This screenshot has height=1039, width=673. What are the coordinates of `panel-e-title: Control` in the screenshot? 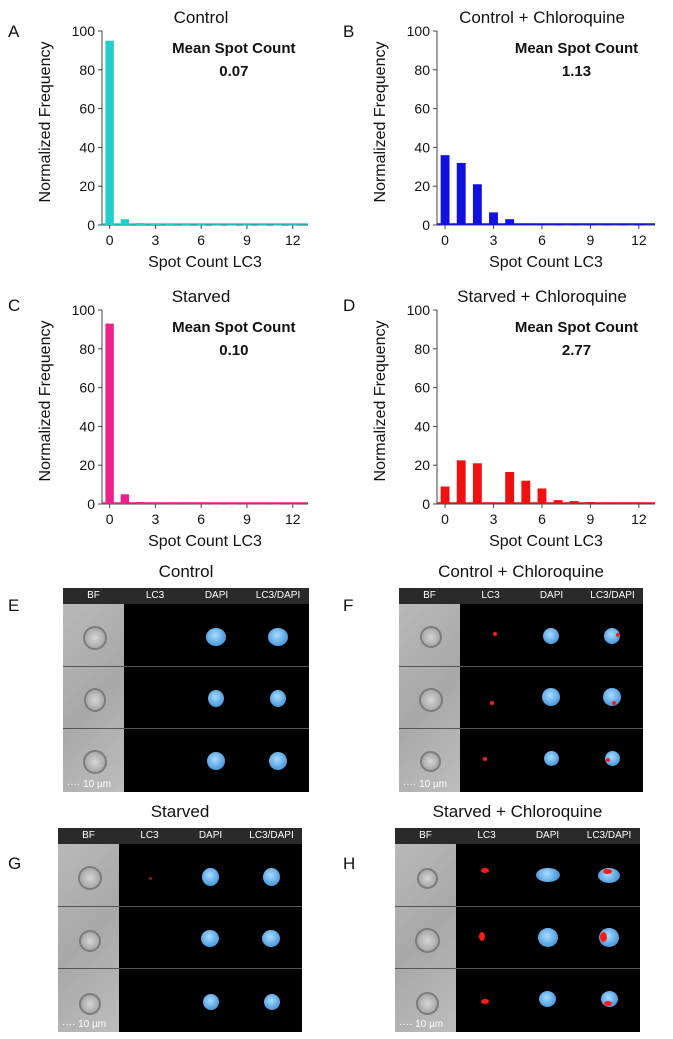 It's located at (186, 571).